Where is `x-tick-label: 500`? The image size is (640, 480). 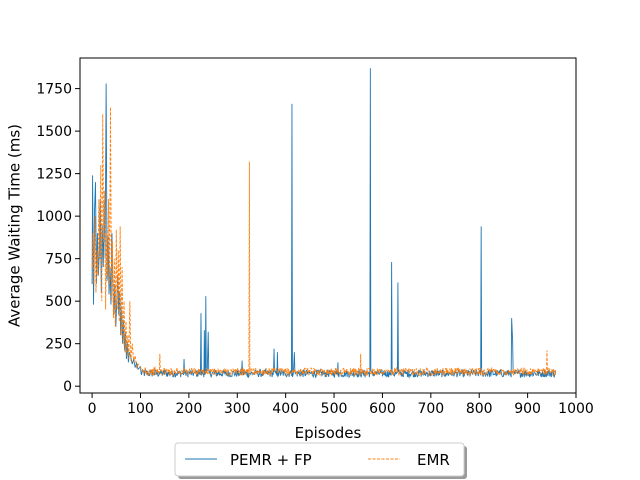
x-tick-label: 500 is located at coordinates (334, 409).